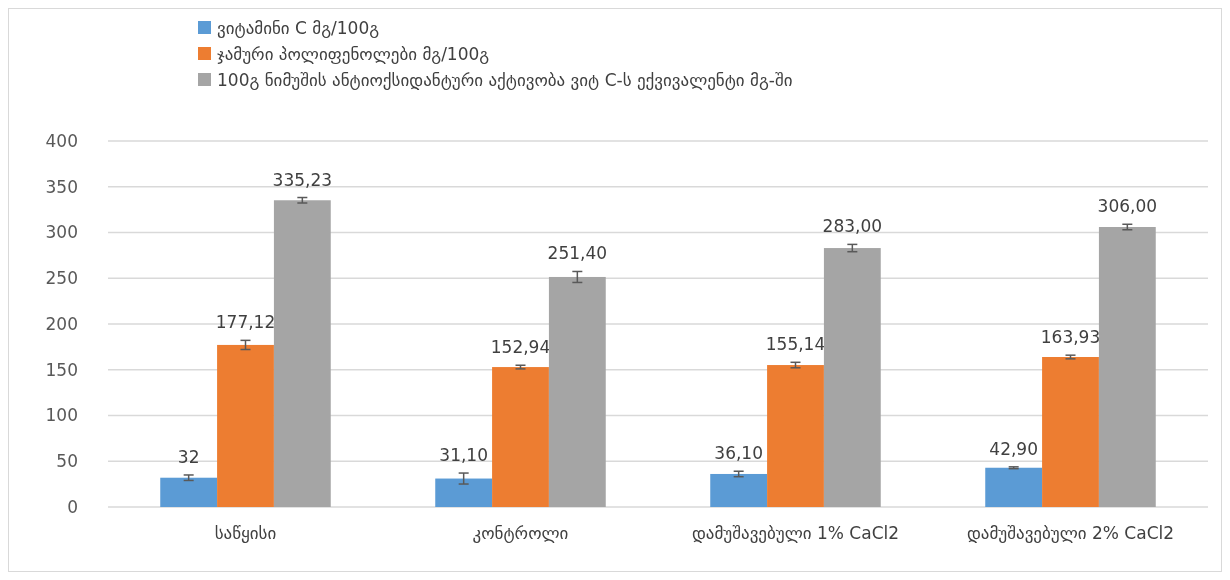 Image resolution: width=1230 pixels, height=580 pixels. I want to click on data-label: 163,93, so click(1070, 337).